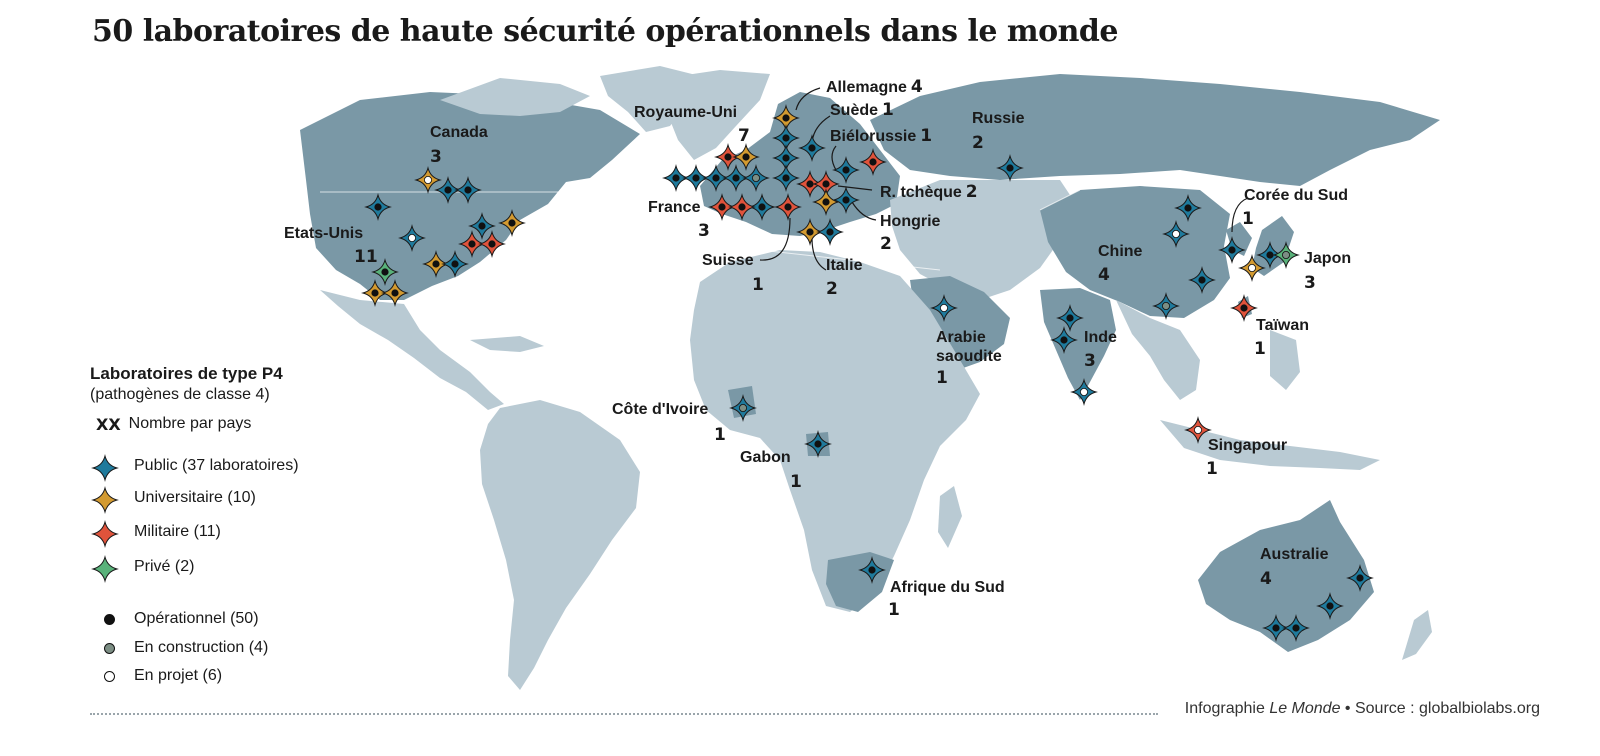 Image resolution: width=1600 pixels, height=756 pixels. I want to click on legend-status-operationnel: Opérationnel (50), so click(240, 619).